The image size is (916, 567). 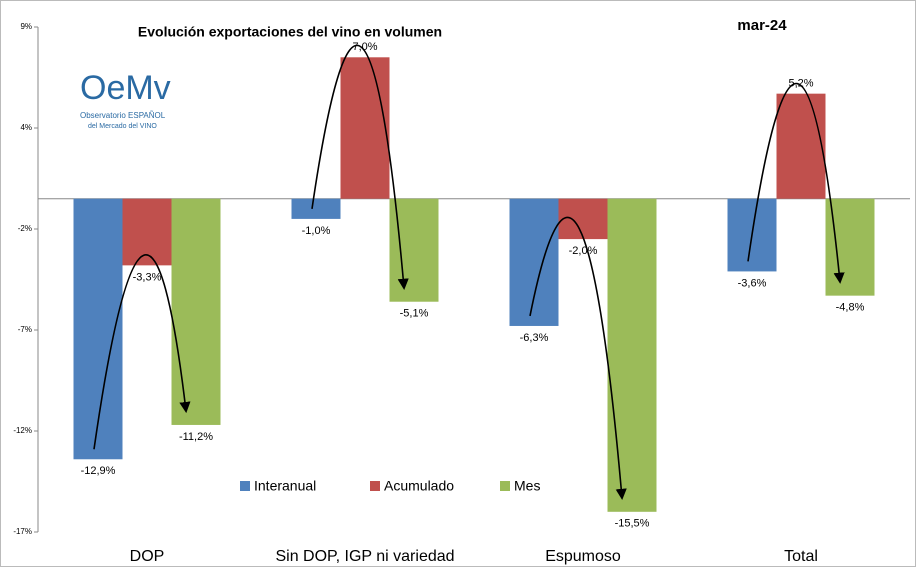 I want to click on logo-line: del Mercado del VINO, so click(x=122, y=126).